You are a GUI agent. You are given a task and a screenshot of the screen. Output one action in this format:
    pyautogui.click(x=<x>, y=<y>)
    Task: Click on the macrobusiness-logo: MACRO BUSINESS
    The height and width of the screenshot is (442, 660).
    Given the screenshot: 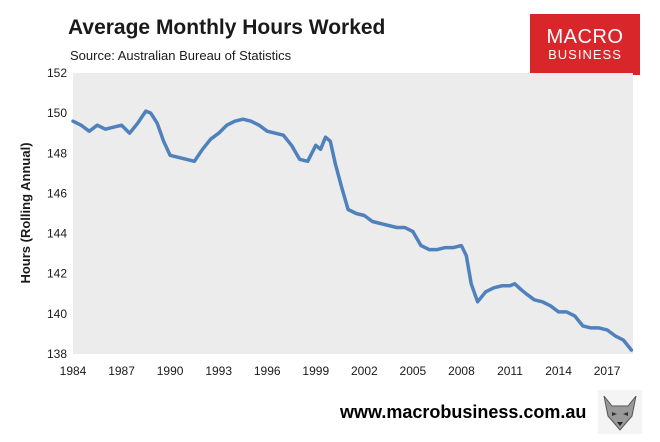 What is the action you would take?
    pyautogui.click(x=585, y=44)
    